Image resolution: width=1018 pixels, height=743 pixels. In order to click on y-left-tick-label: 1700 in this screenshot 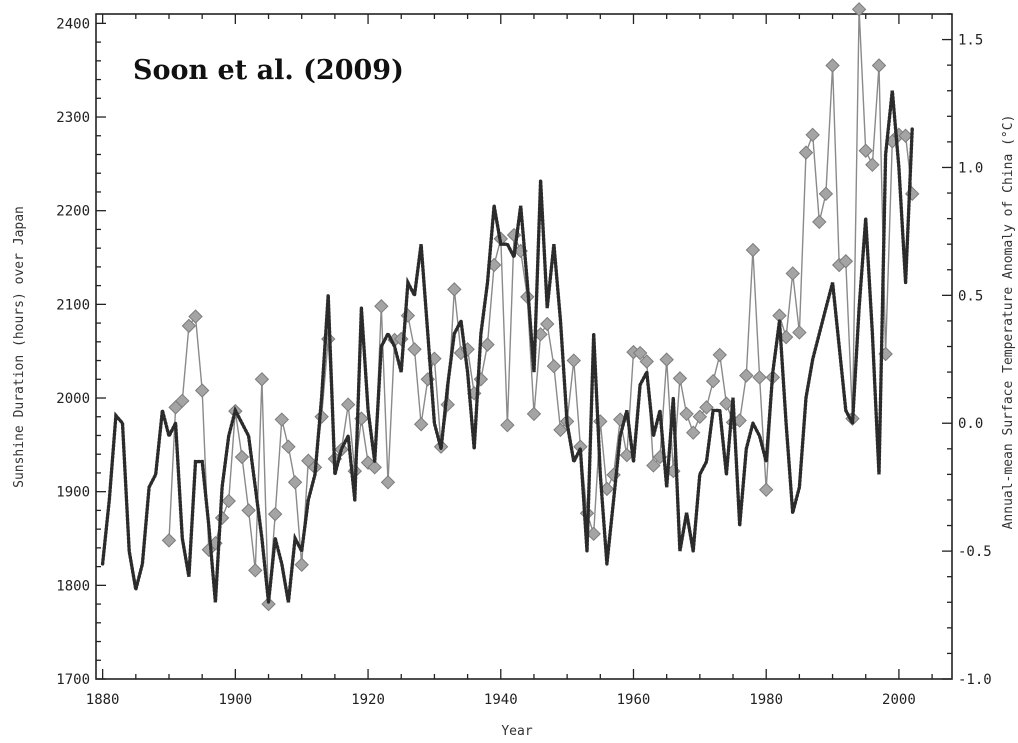, I will do `click(73, 680)`.